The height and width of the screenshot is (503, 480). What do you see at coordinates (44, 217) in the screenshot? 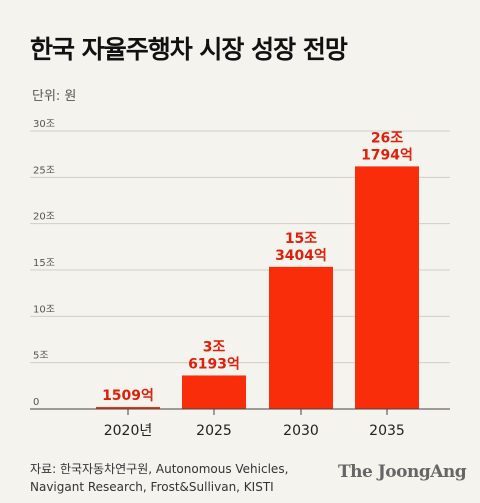
I see `y-tick-label: 20조` at bounding box center [44, 217].